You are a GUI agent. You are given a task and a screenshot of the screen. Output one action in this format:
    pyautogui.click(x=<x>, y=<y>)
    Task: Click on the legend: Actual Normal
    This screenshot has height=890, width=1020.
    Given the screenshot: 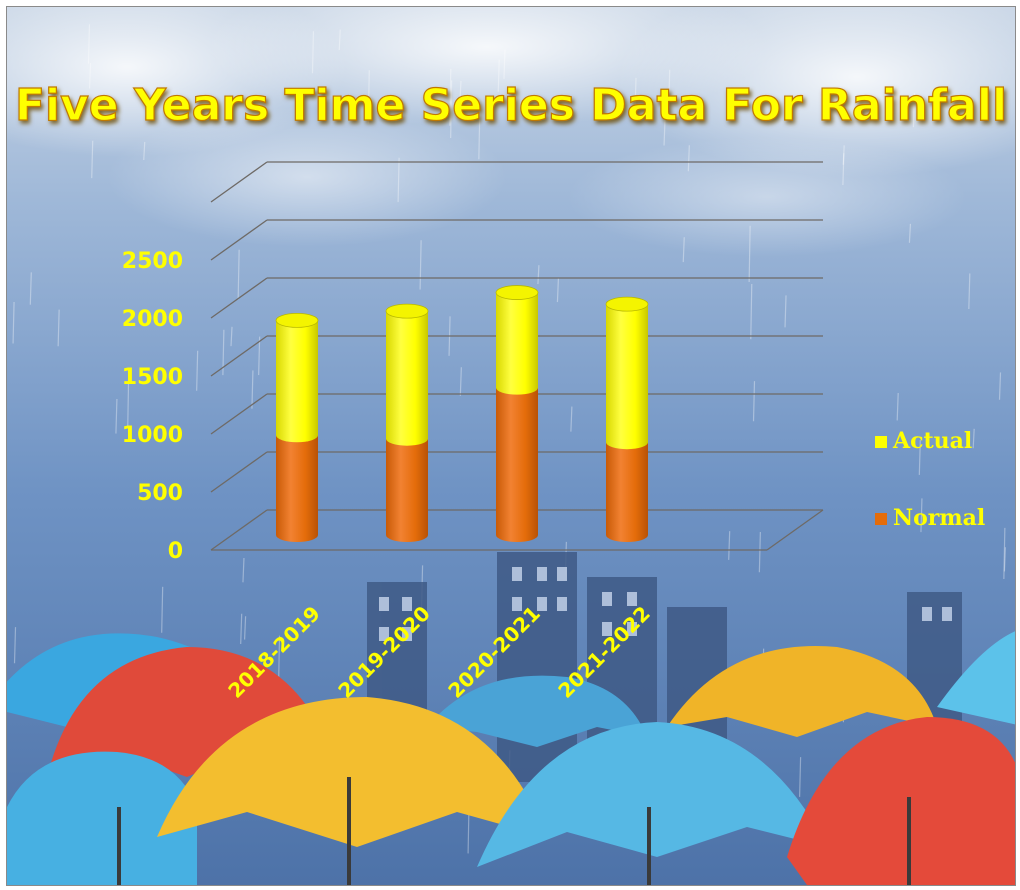 What is the action you would take?
    pyautogui.click(x=930, y=479)
    